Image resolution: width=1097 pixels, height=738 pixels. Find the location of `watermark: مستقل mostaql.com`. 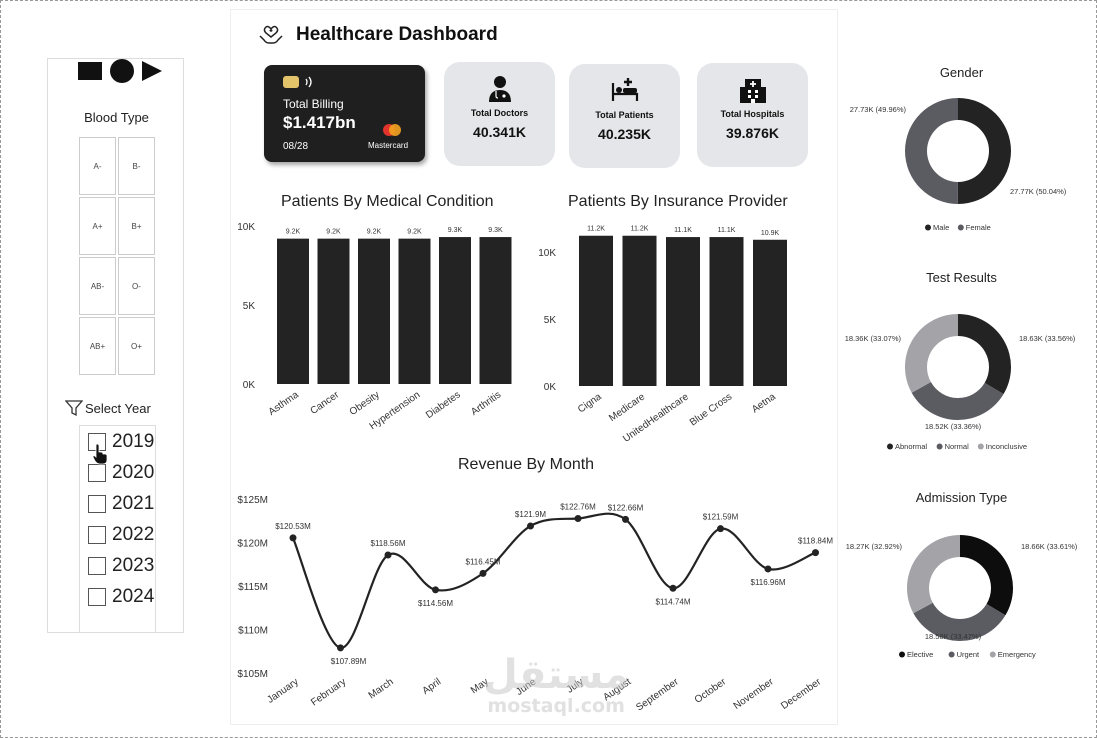

watermark: مستقل mostaql.com is located at coordinates (556, 686).